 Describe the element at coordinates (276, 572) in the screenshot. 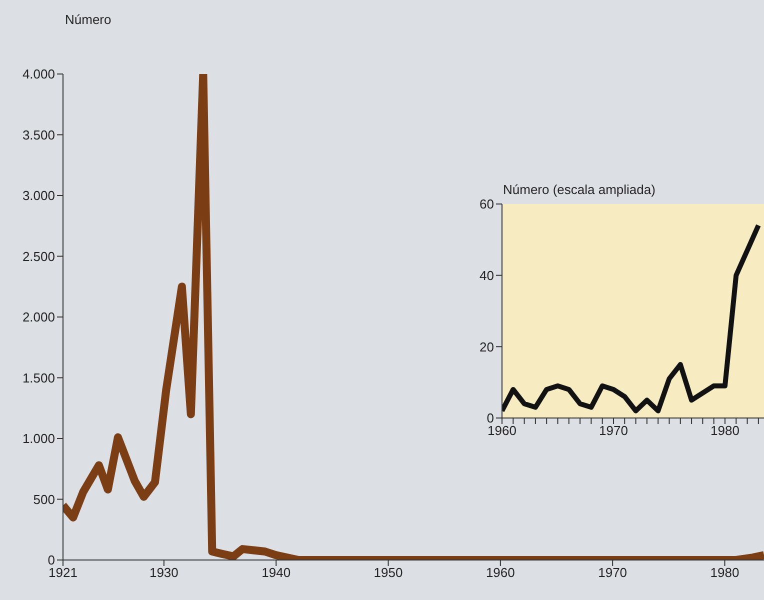

I see `x-tick-label: 1940` at that location.